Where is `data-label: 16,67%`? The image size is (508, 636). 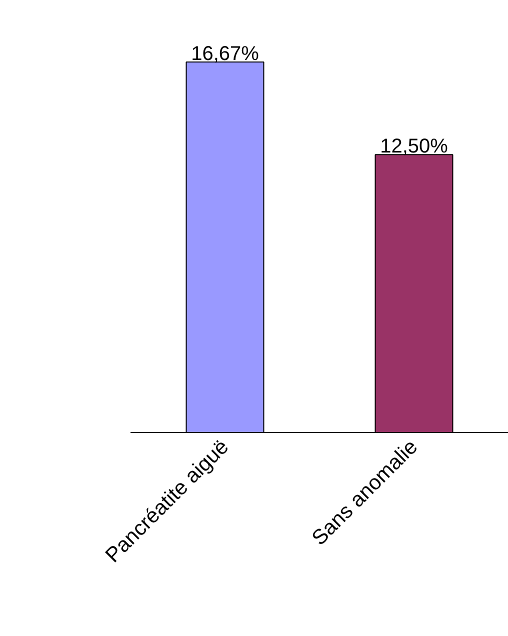 data-label: 16,67% is located at coordinates (225, 53).